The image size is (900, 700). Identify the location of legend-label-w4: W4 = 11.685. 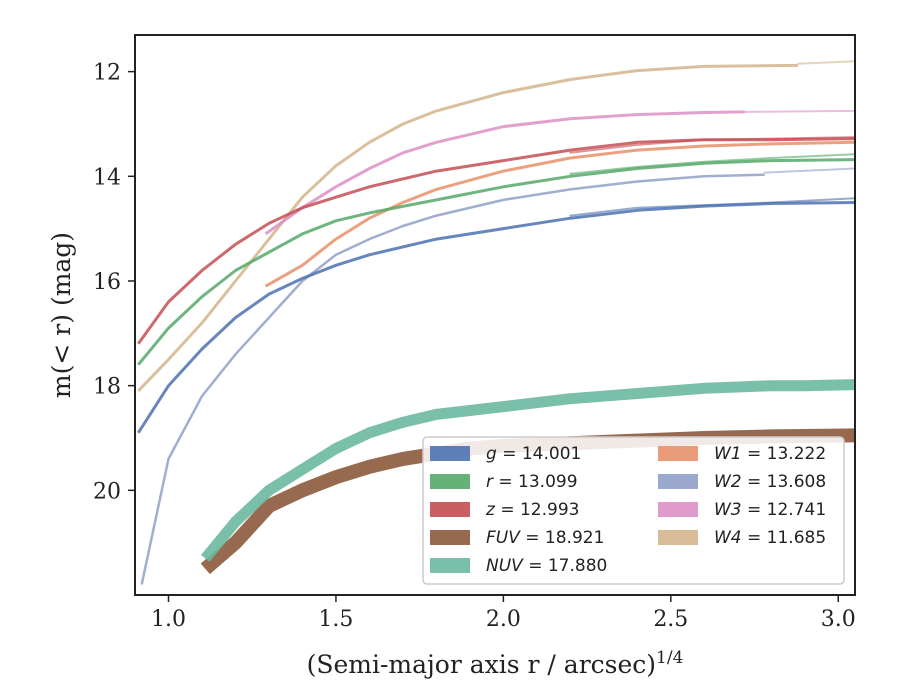
(770, 538).